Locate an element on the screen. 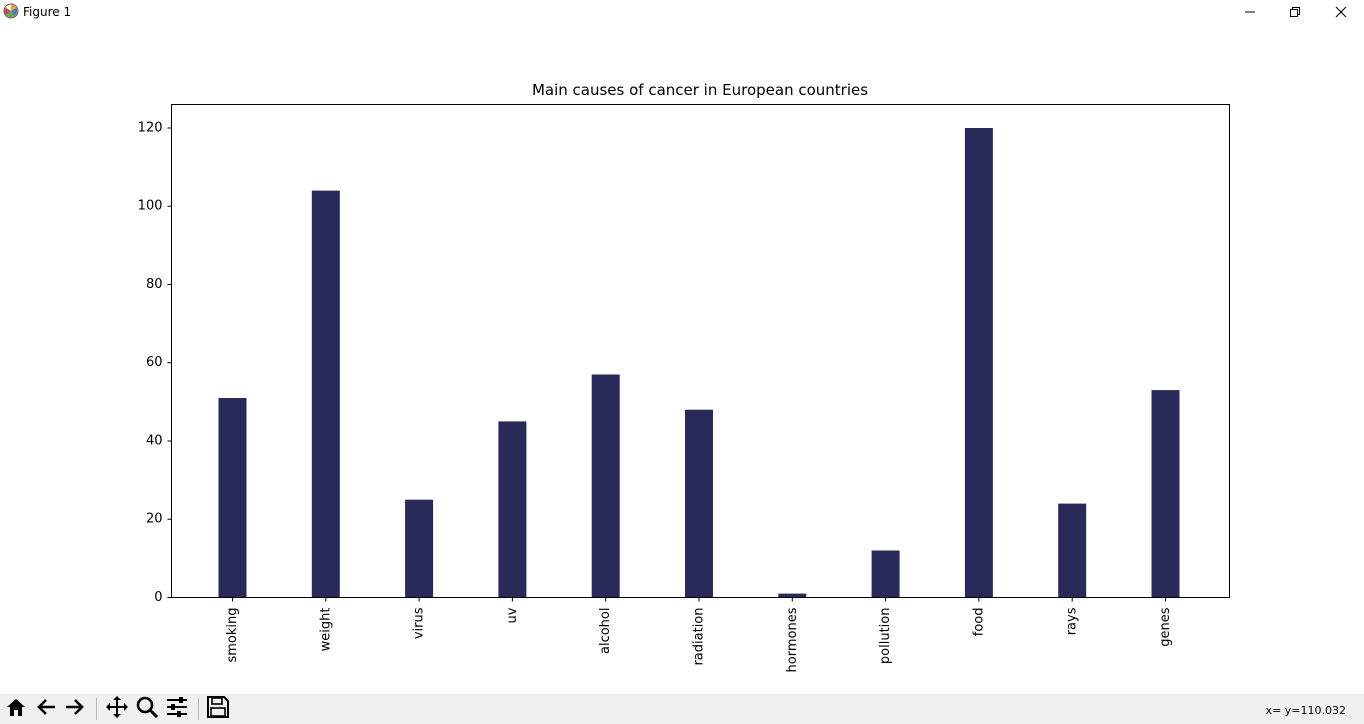 The width and height of the screenshot is (1364, 724). home-icon is located at coordinates (16, 709).